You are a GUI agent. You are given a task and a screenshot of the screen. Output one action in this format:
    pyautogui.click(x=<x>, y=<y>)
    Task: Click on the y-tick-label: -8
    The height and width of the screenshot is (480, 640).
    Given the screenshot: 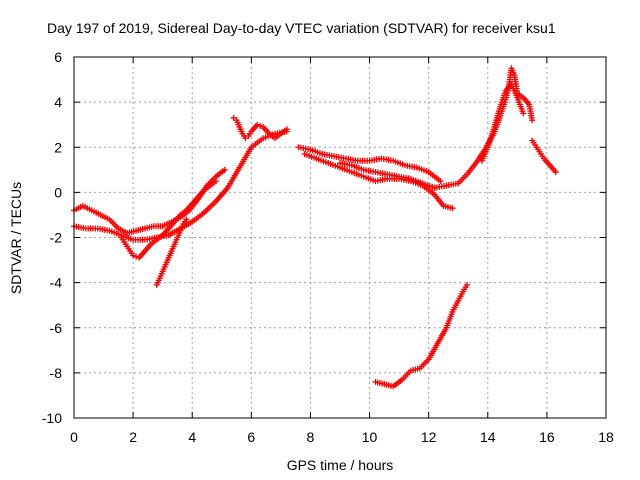 What is the action you would take?
    pyautogui.click(x=56, y=373)
    